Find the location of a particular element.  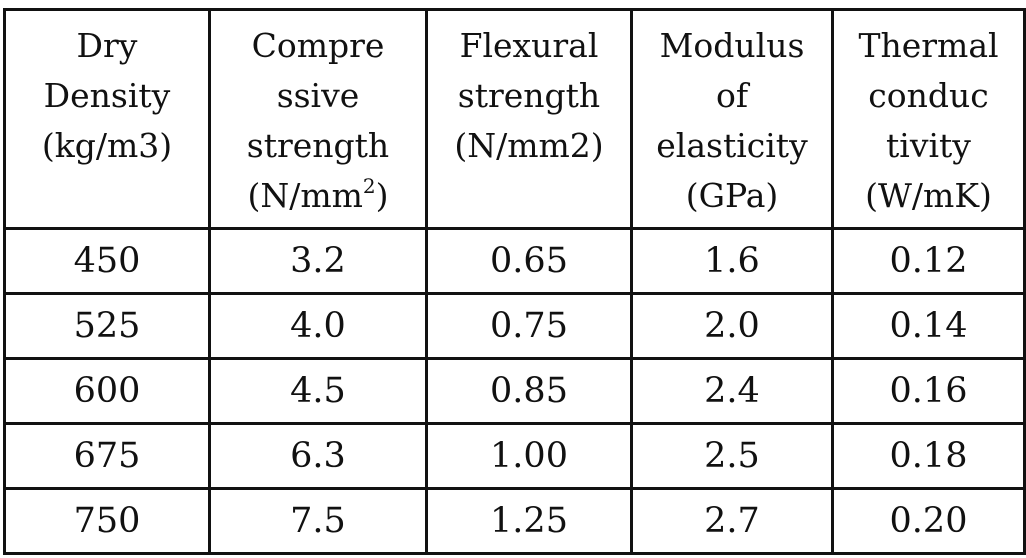

header-line: elasticity is located at coordinates (732, 145).